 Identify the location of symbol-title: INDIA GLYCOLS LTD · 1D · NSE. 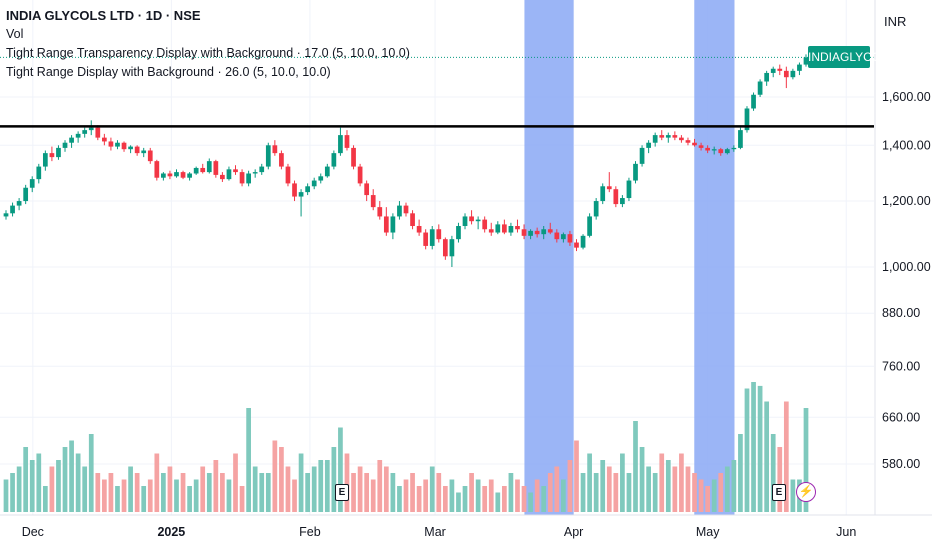
(103, 15).